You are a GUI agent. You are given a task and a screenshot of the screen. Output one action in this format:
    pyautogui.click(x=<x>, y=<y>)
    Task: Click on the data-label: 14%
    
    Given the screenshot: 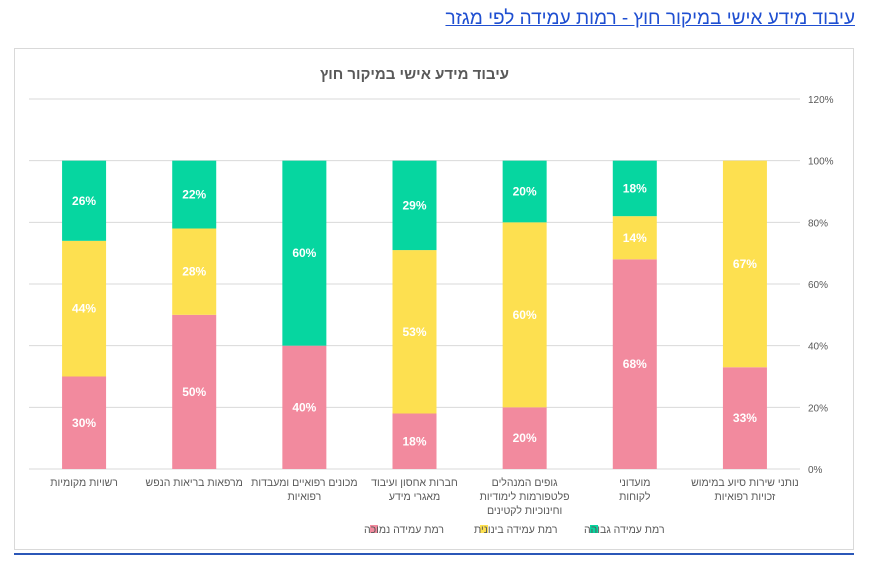 What is the action you would take?
    pyautogui.click(x=635, y=238)
    